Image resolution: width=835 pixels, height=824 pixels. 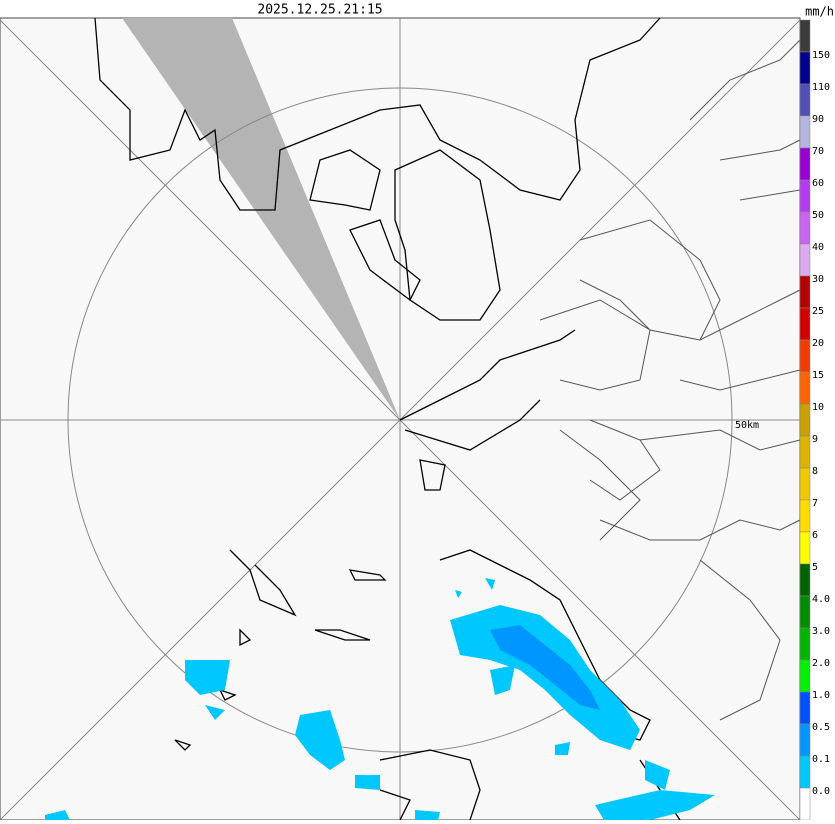 I want to click on range-label: 50km, so click(x=747, y=425).